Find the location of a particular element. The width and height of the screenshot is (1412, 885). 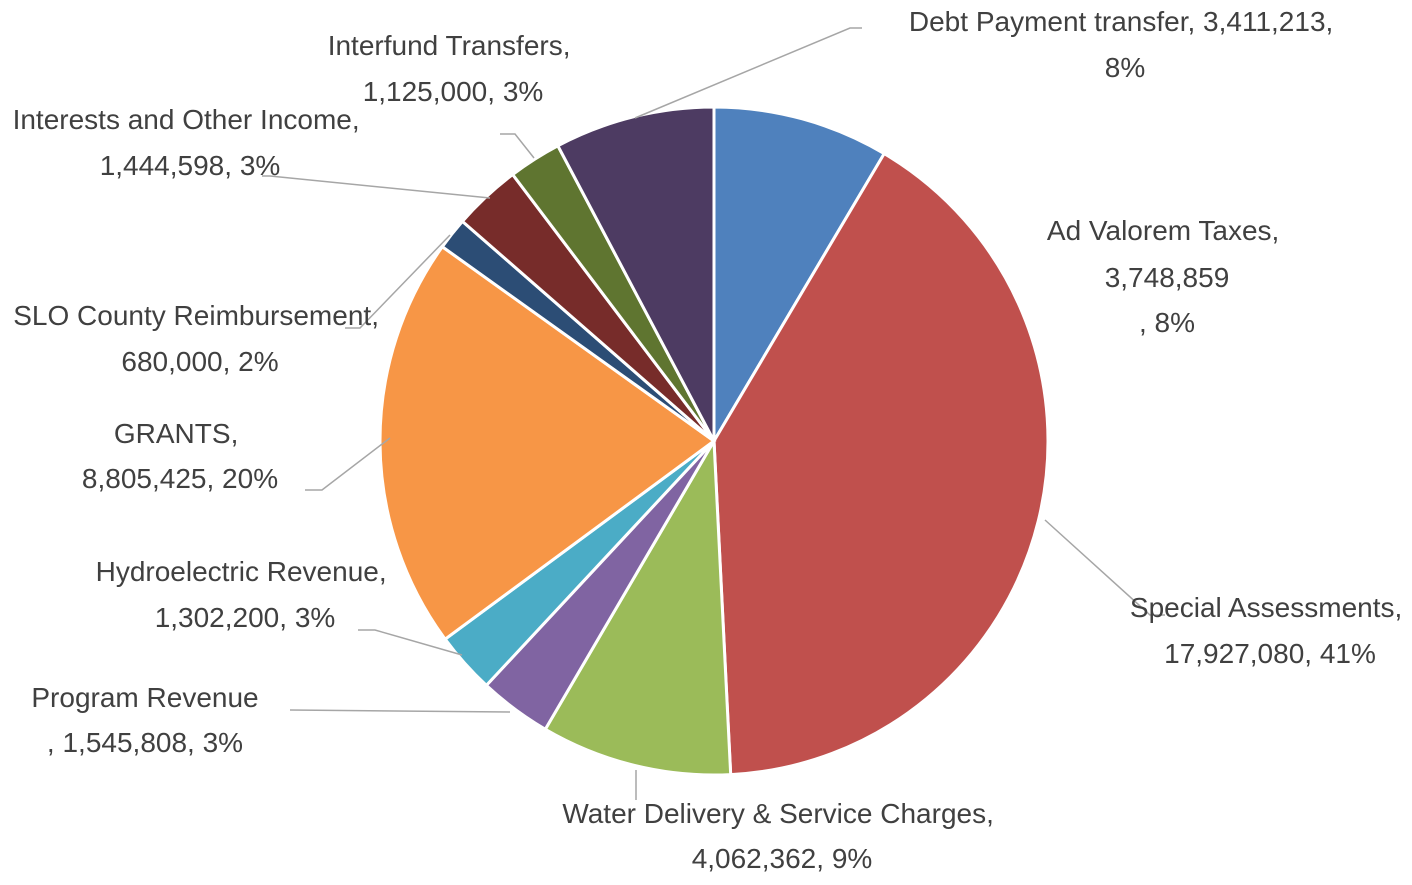

data-label-part: Interfund Transfers is located at coordinates (445, 45).